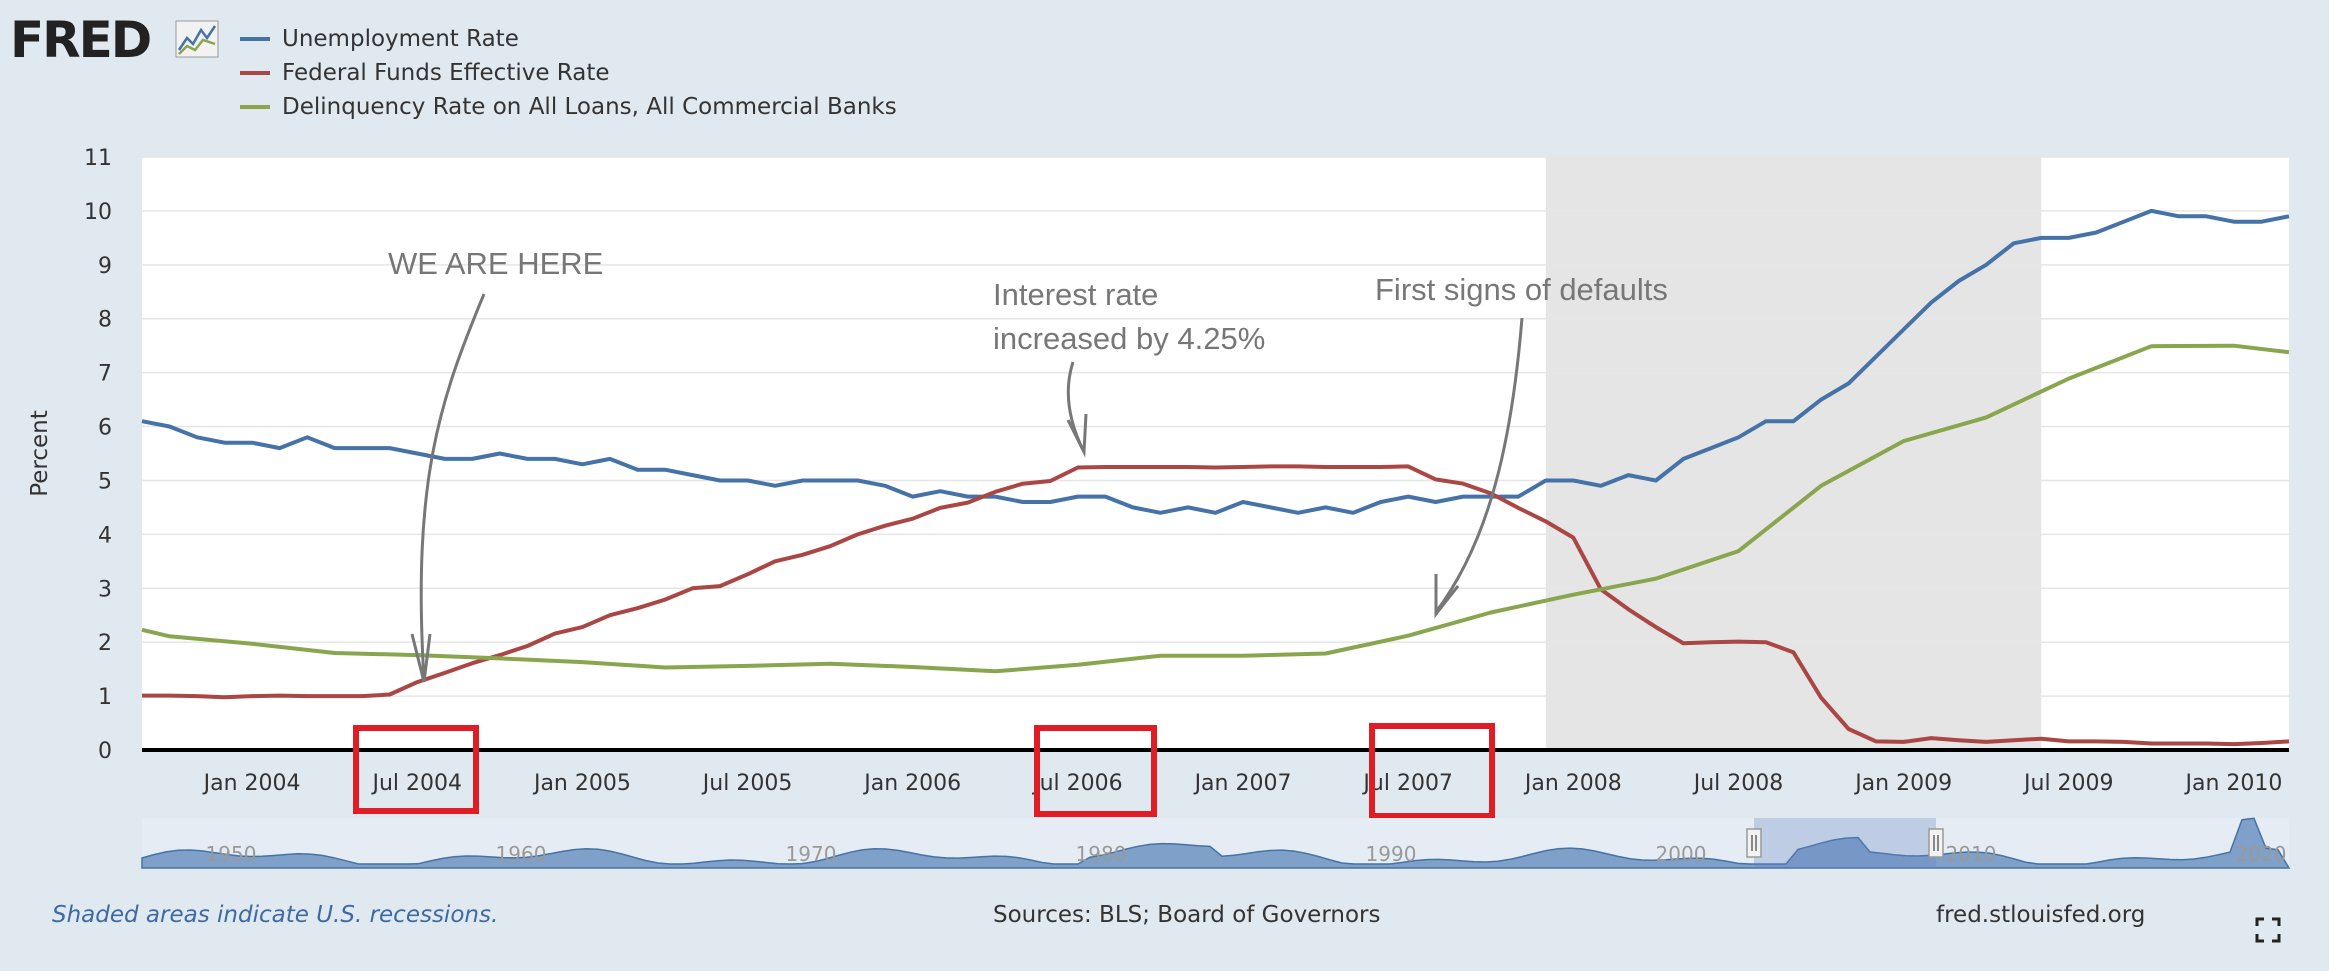  What do you see at coordinates (1845, 843) in the screenshot?
I see `navigator-selected-range` at bounding box center [1845, 843].